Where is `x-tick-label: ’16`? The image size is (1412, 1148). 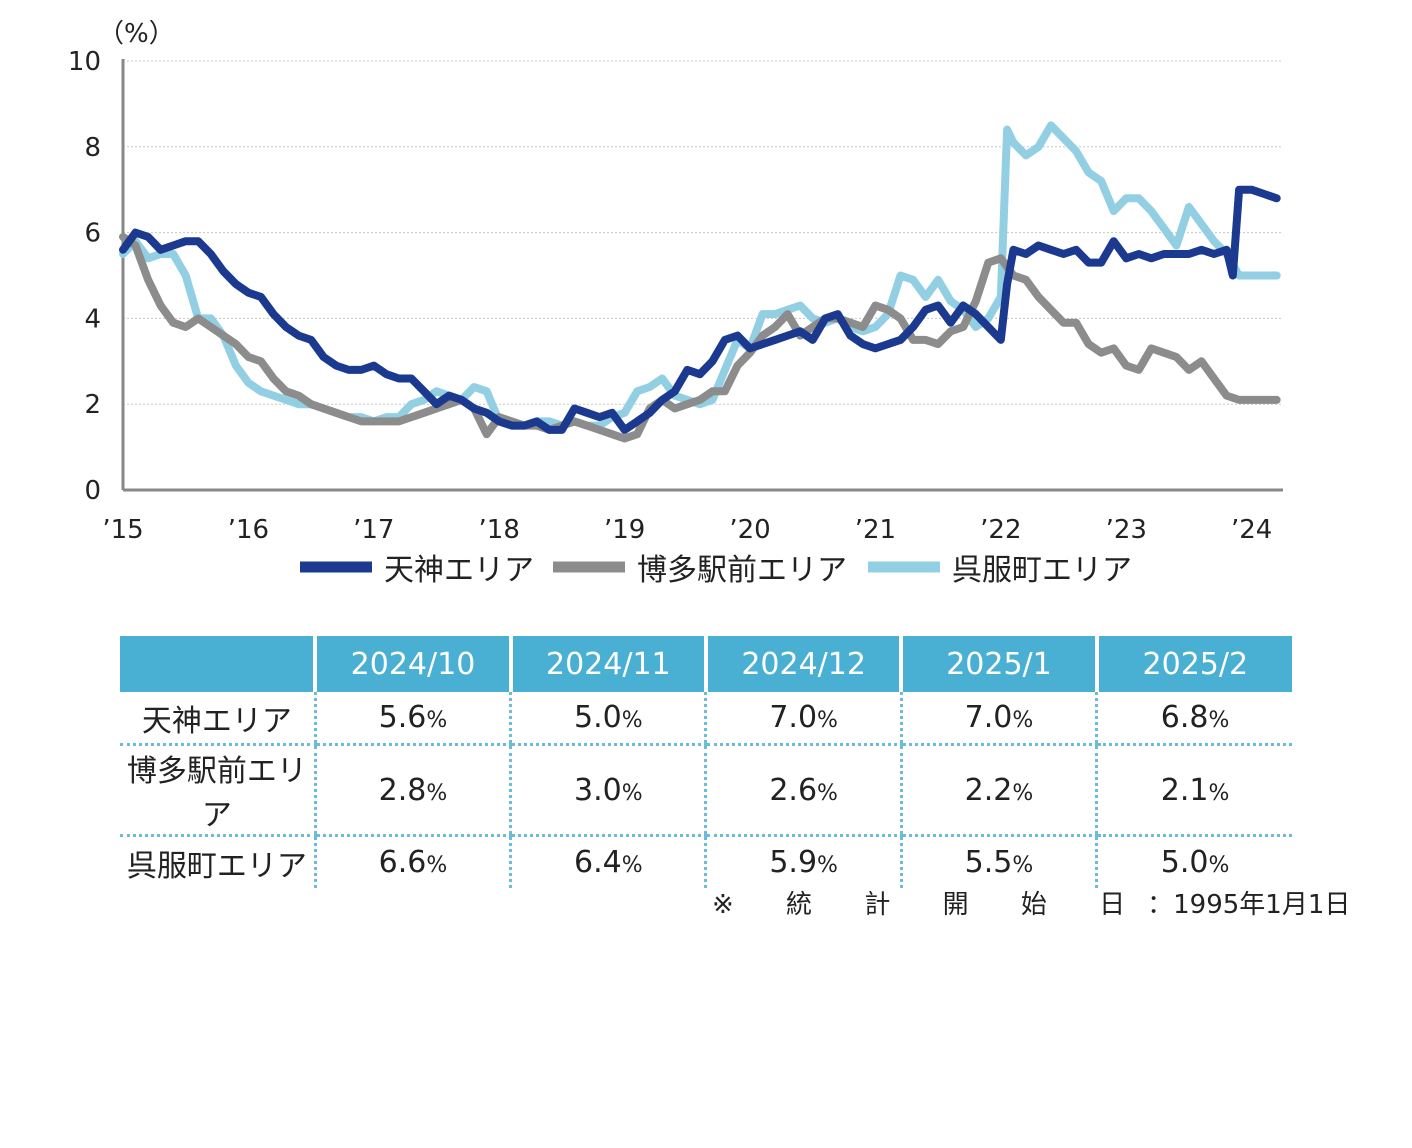 x-tick-label: ’16 is located at coordinates (248, 530).